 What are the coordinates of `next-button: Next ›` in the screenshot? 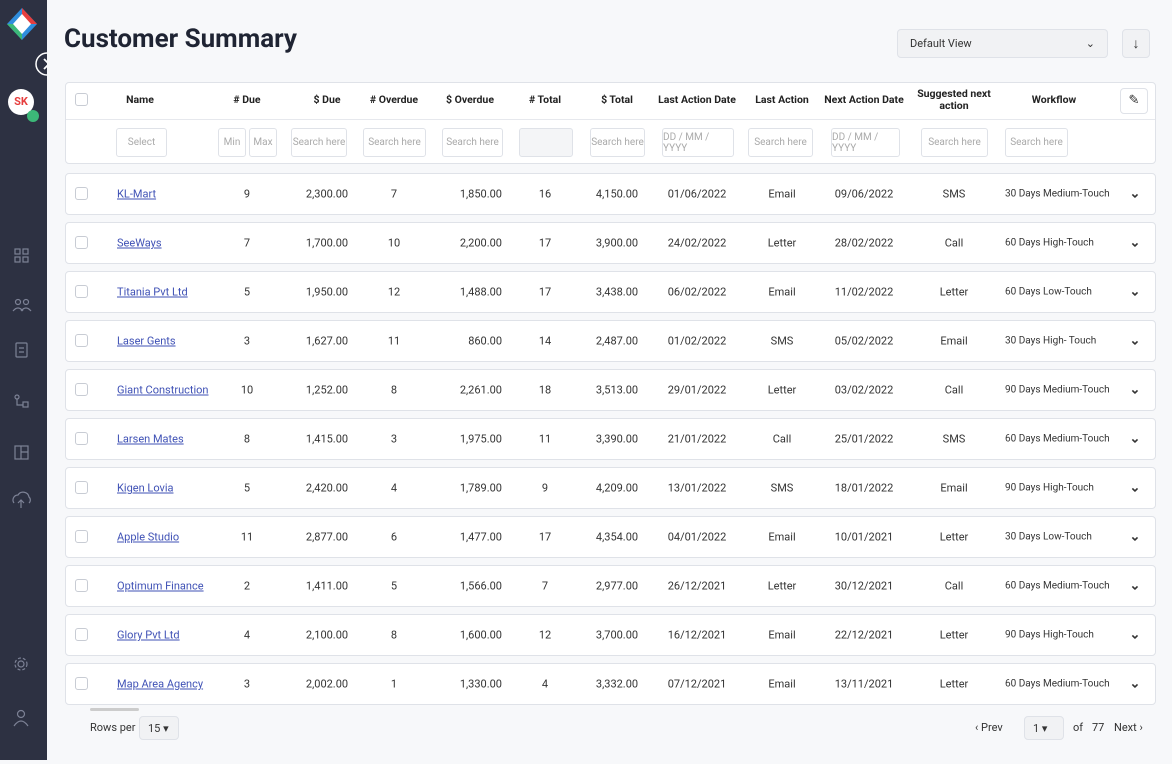 It's located at (1128, 727).